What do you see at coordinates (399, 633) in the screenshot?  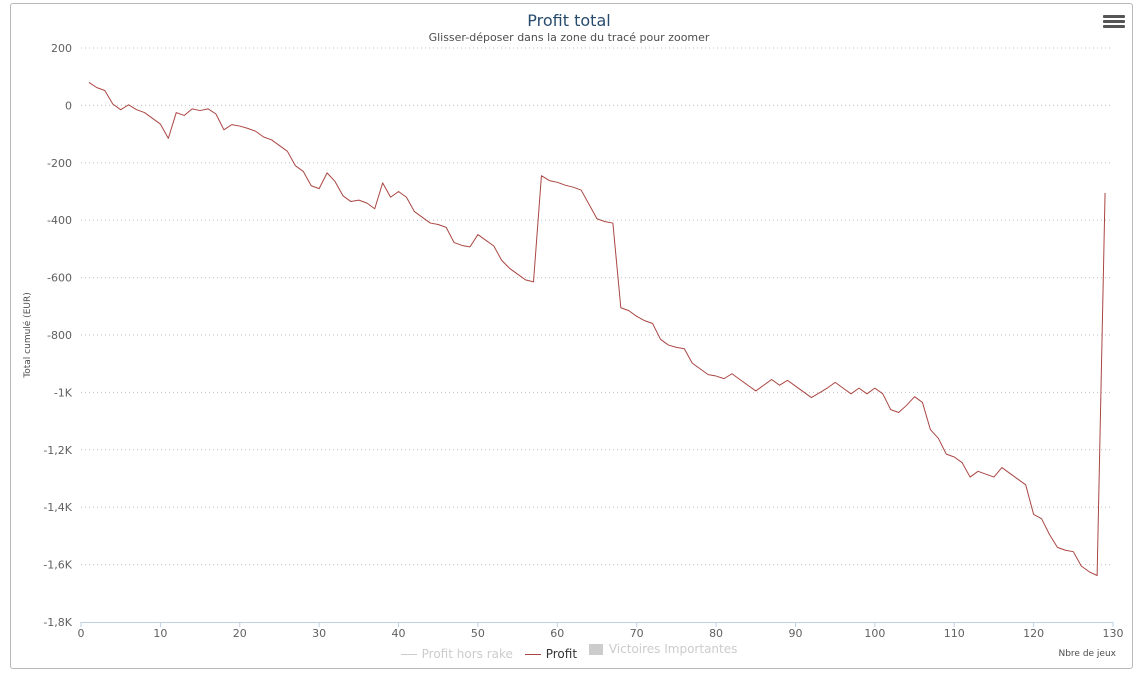 I see `x-tick-label: 40` at bounding box center [399, 633].